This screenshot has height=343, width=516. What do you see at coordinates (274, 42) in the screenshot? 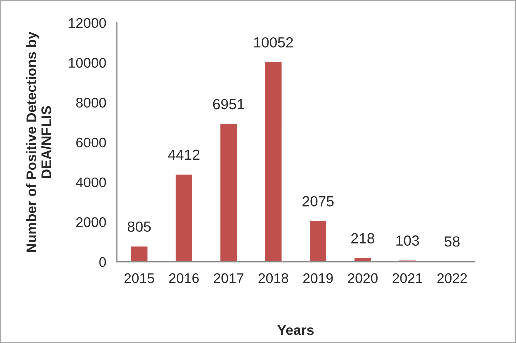
I see `data-label: 10052` at bounding box center [274, 42].